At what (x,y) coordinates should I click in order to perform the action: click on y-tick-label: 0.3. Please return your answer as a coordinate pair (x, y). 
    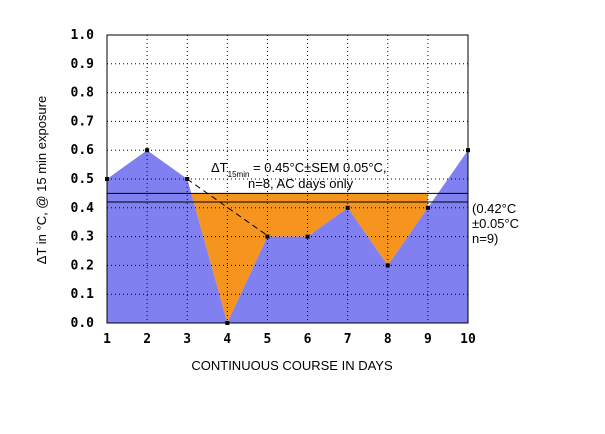
    Looking at the image, I should click on (82, 237).